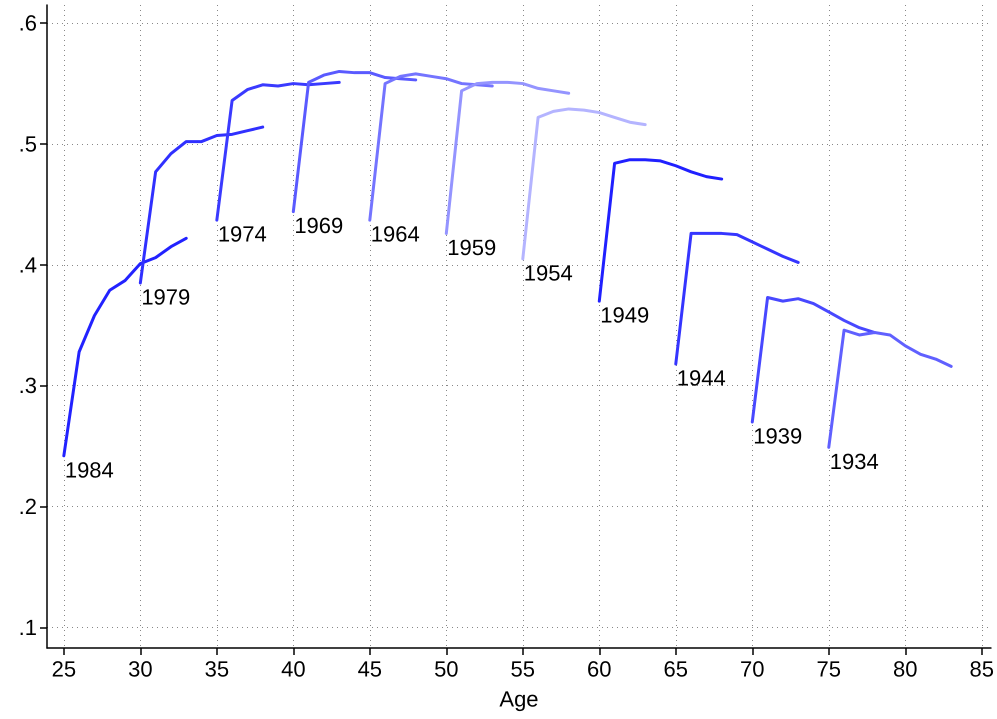 The image size is (997, 719). Describe the element at coordinates (27, 507) in the screenshot. I see `y-tick-label: .2` at that location.